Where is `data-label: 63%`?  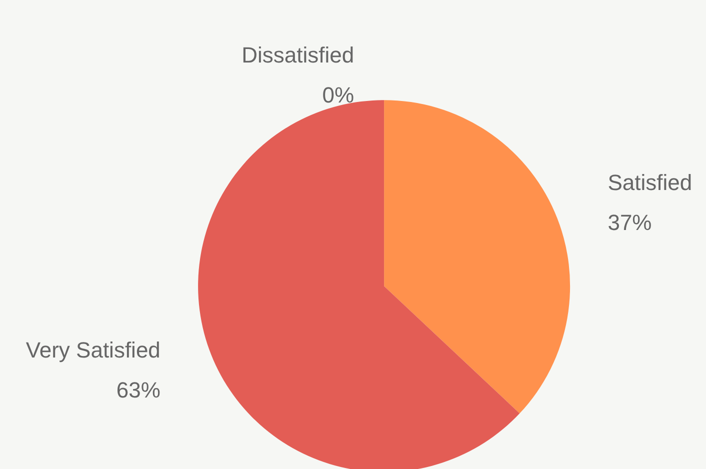
data-label: 63% is located at coordinates (138, 389).